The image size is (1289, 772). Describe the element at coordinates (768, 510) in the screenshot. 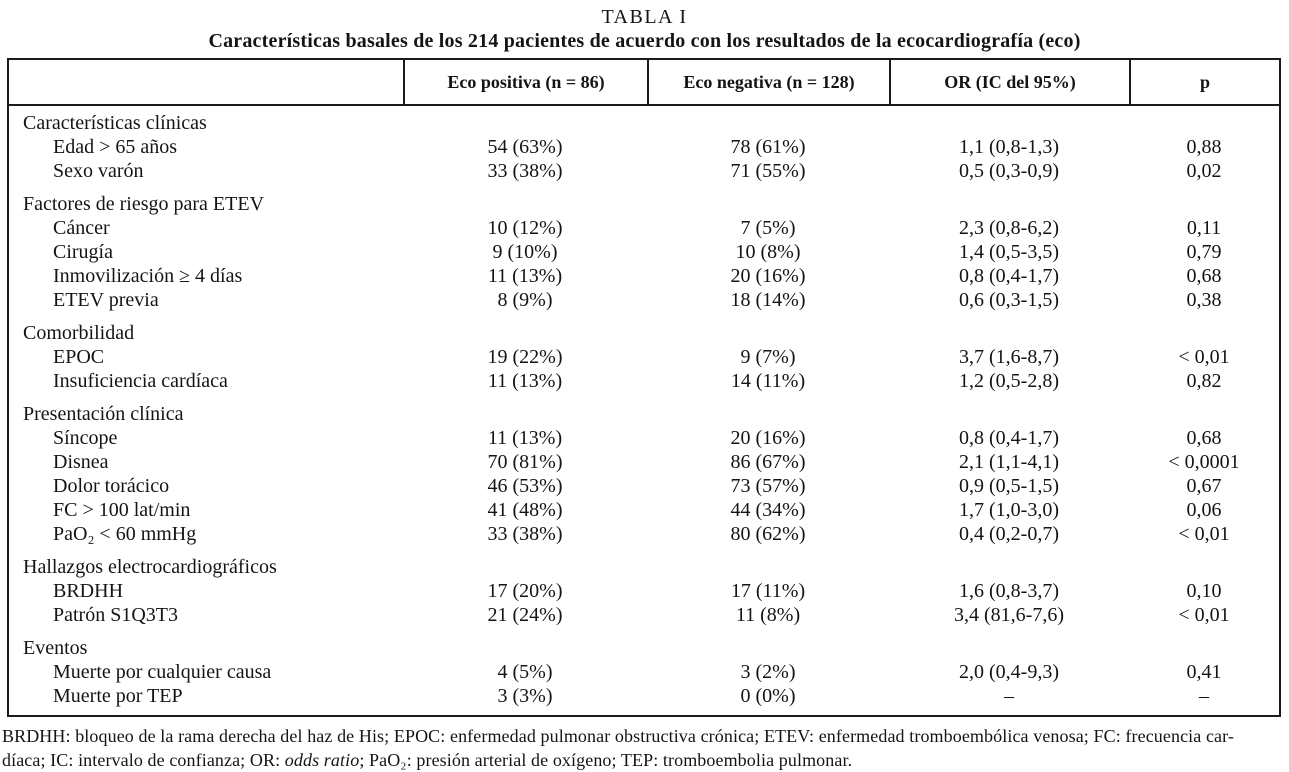

I see `cell-eco-negativa: 44 (34%)` at that location.